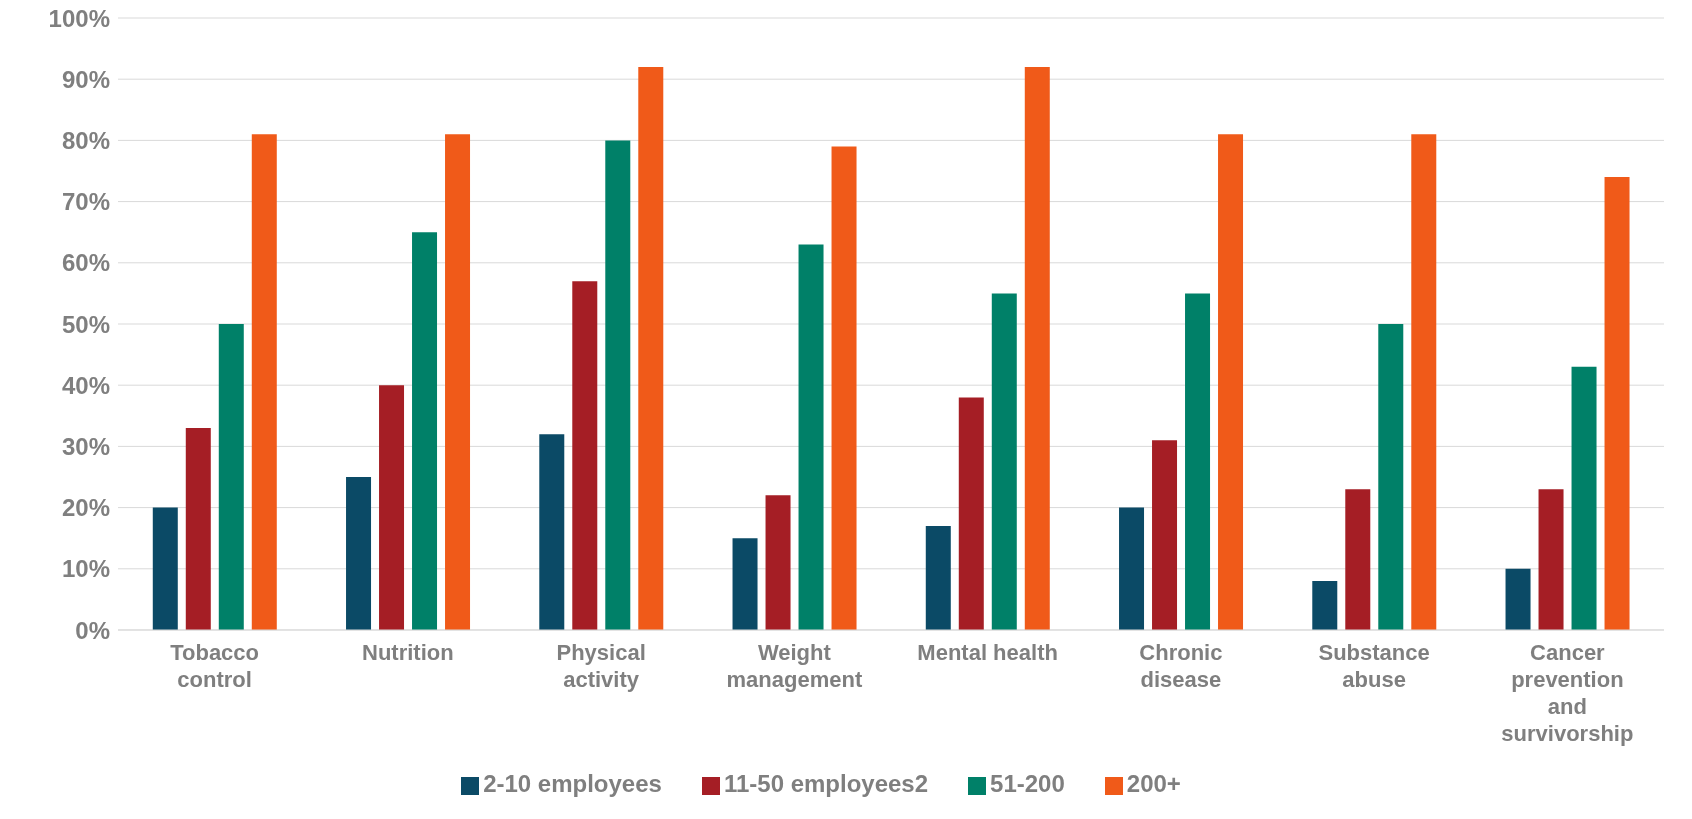 The width and height of the screenshot is (1692, 819). What do you see at coordinates (408, 652) in the screenshot?
I see `x-tick-label: Nutrition` at bounding box center [408, 652].